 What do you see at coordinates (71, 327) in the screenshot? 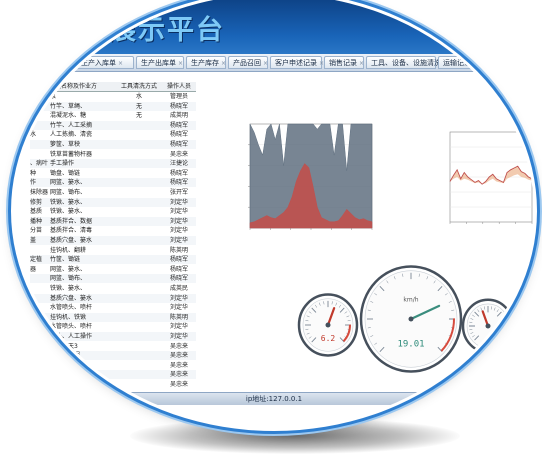
I see `table-cell: 水管喷头、喷杆` at bounding box center [71, 327].